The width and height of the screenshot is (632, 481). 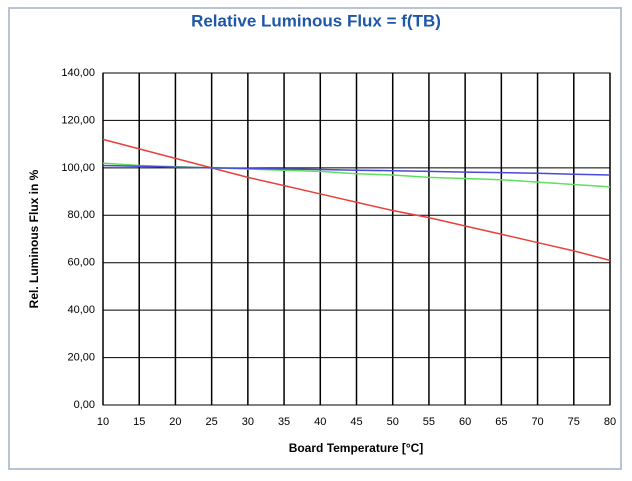 What do you see at coordinates (393, 422) in the screenshot?
I see `x-tick-label: 50` at bounding box center [393, 422].